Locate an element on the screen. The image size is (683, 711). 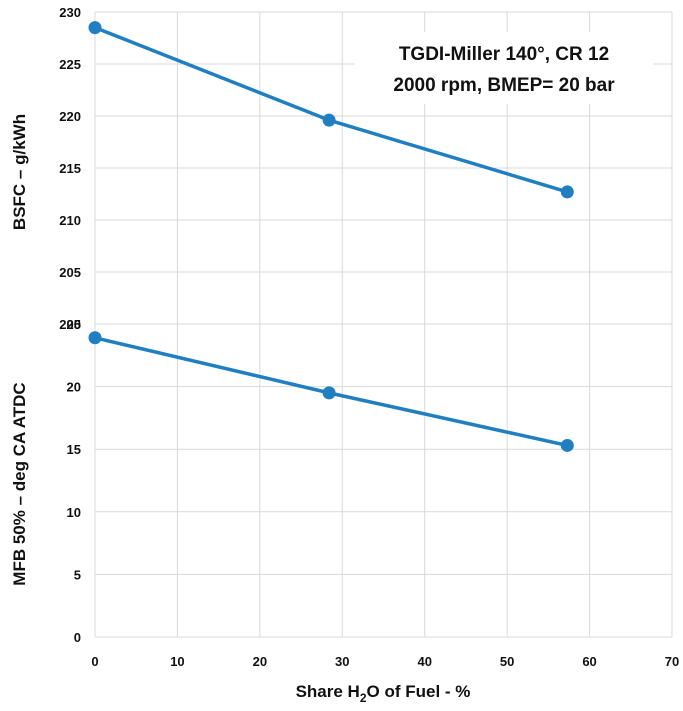
mfb-y-axis-title: MFB 50% – deg CA ATDC is located at coordinates (19, 483).